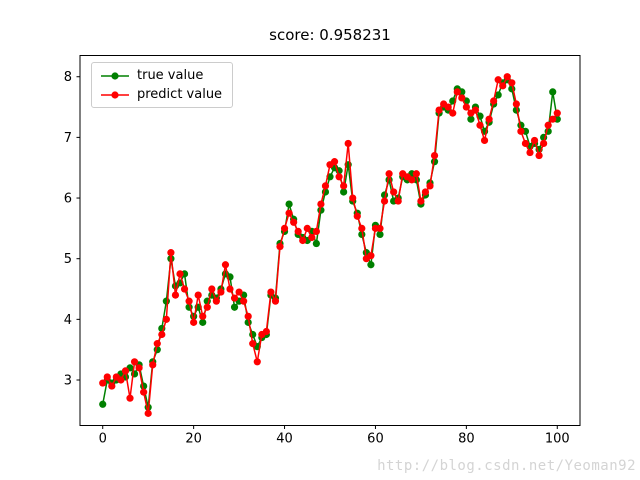 The width and height of the screenshot is (640, 480). Describe the element at coordinates (193, 439) in the screenshot. I see `x-tick-label: 20` at that location.